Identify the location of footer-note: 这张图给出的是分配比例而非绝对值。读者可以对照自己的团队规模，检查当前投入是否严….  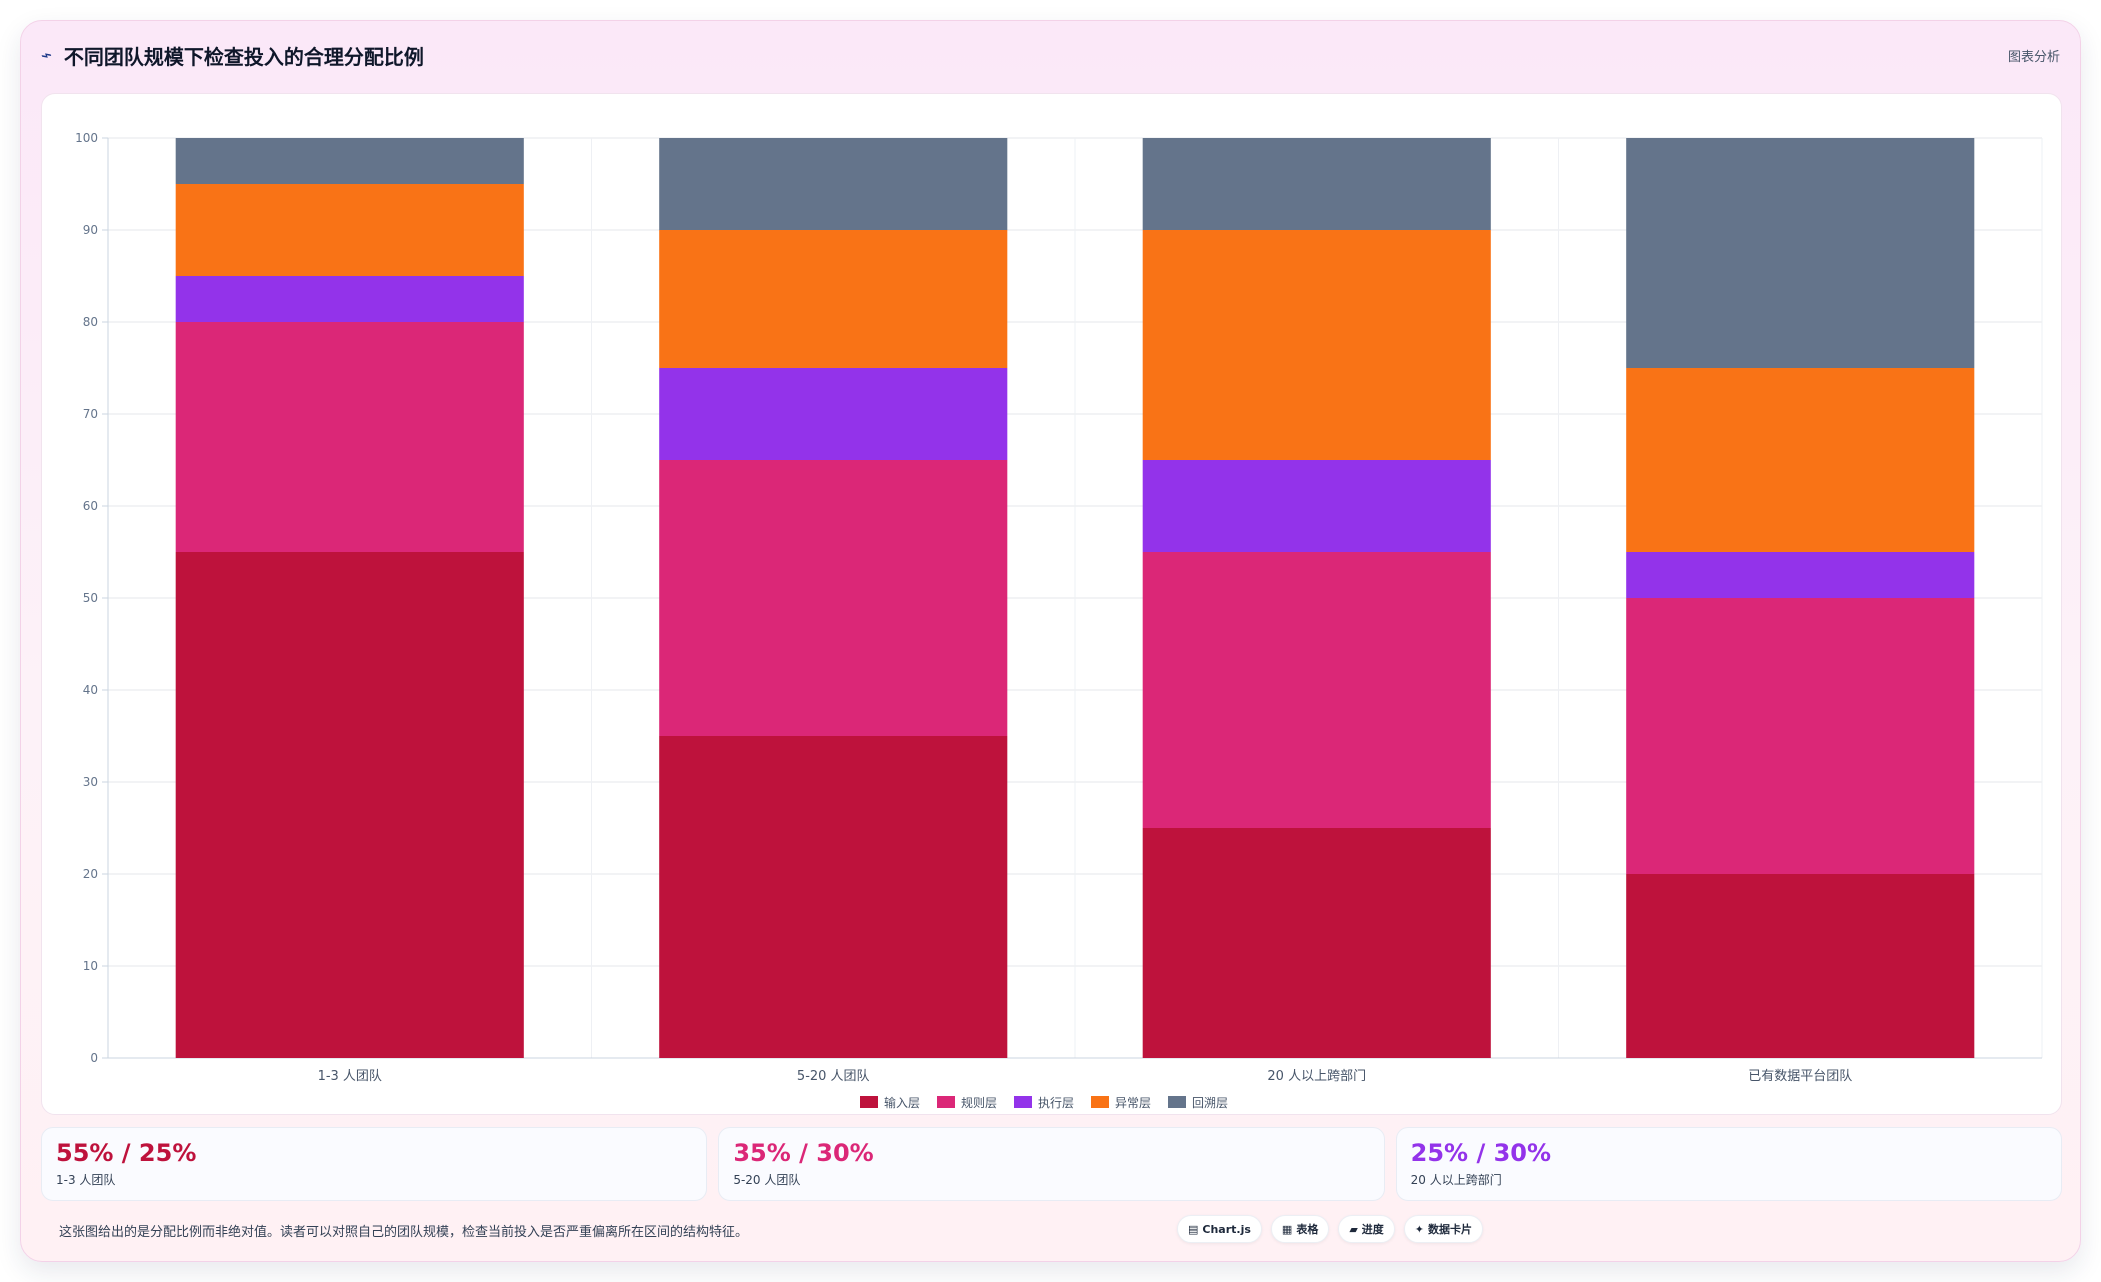
(404, 1232).